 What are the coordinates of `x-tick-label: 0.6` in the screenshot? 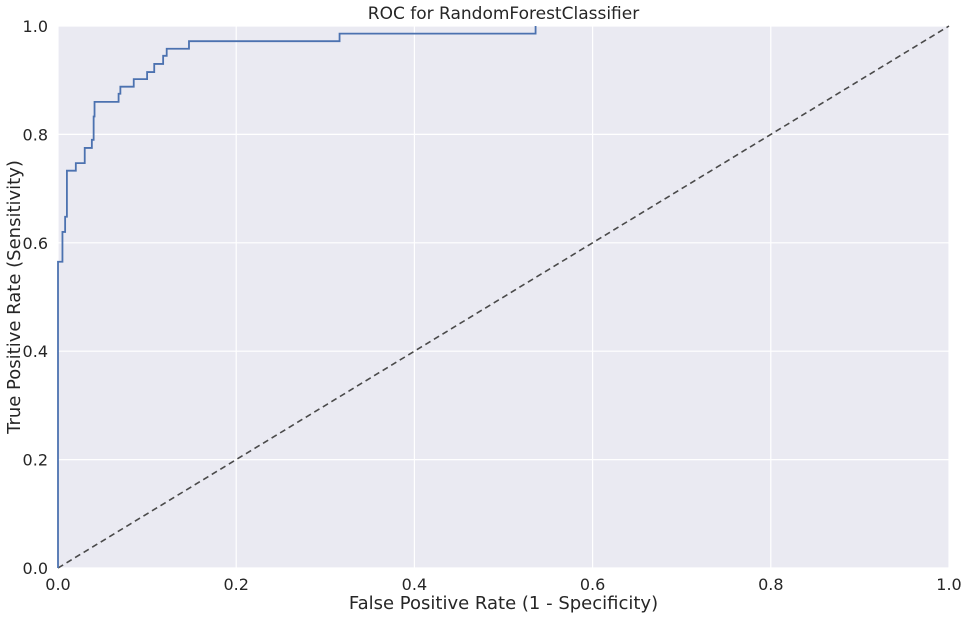 It's located at (592, 584).